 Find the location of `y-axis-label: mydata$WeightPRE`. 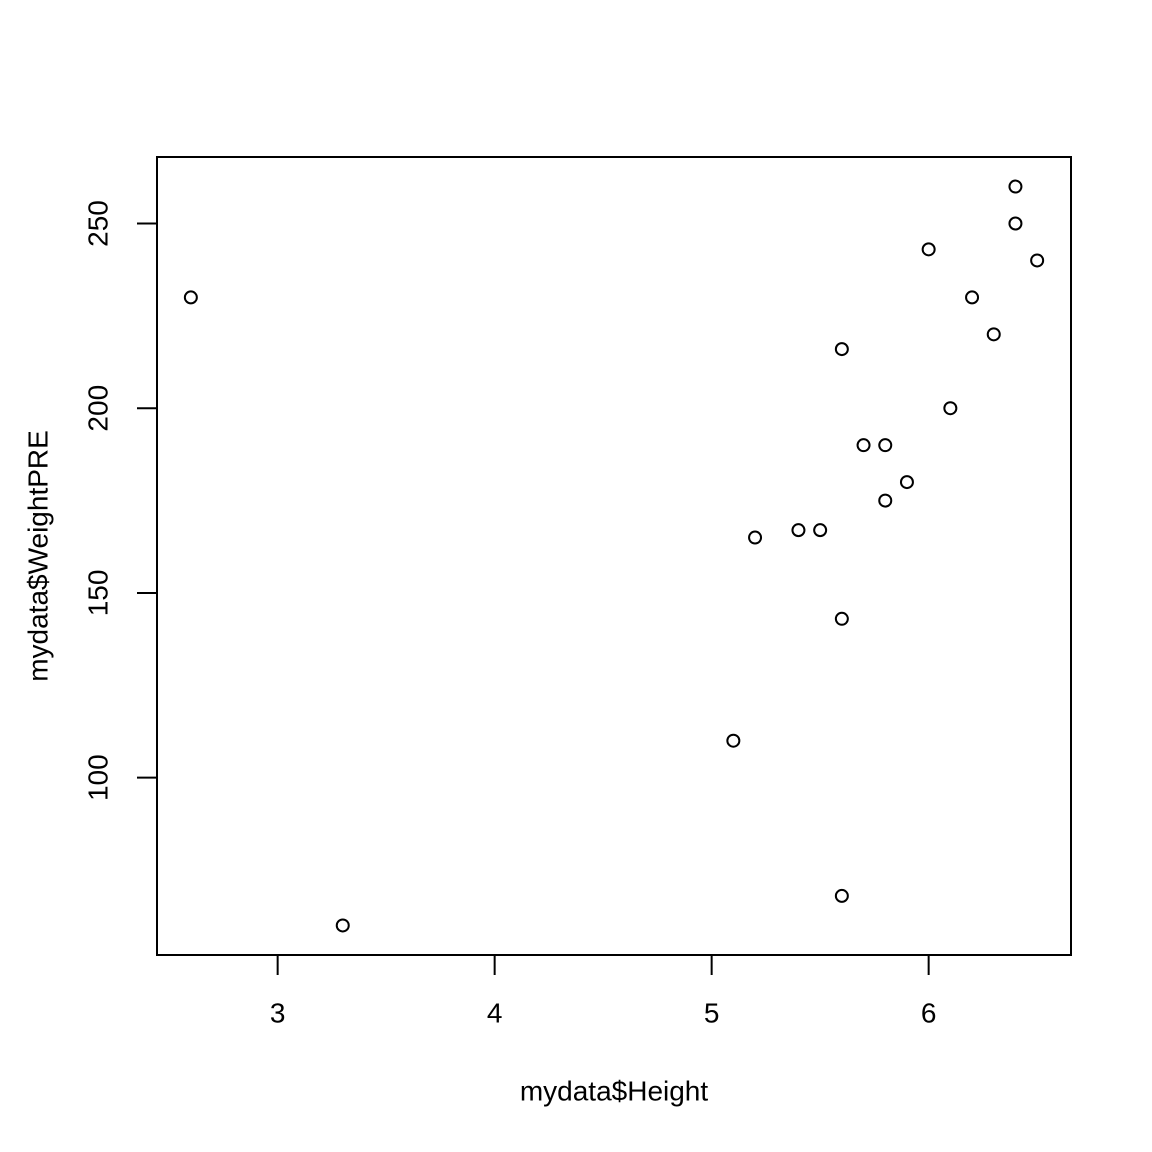

y-axis-label: mydata$WeightPRE is located at coordinates (37, 556).